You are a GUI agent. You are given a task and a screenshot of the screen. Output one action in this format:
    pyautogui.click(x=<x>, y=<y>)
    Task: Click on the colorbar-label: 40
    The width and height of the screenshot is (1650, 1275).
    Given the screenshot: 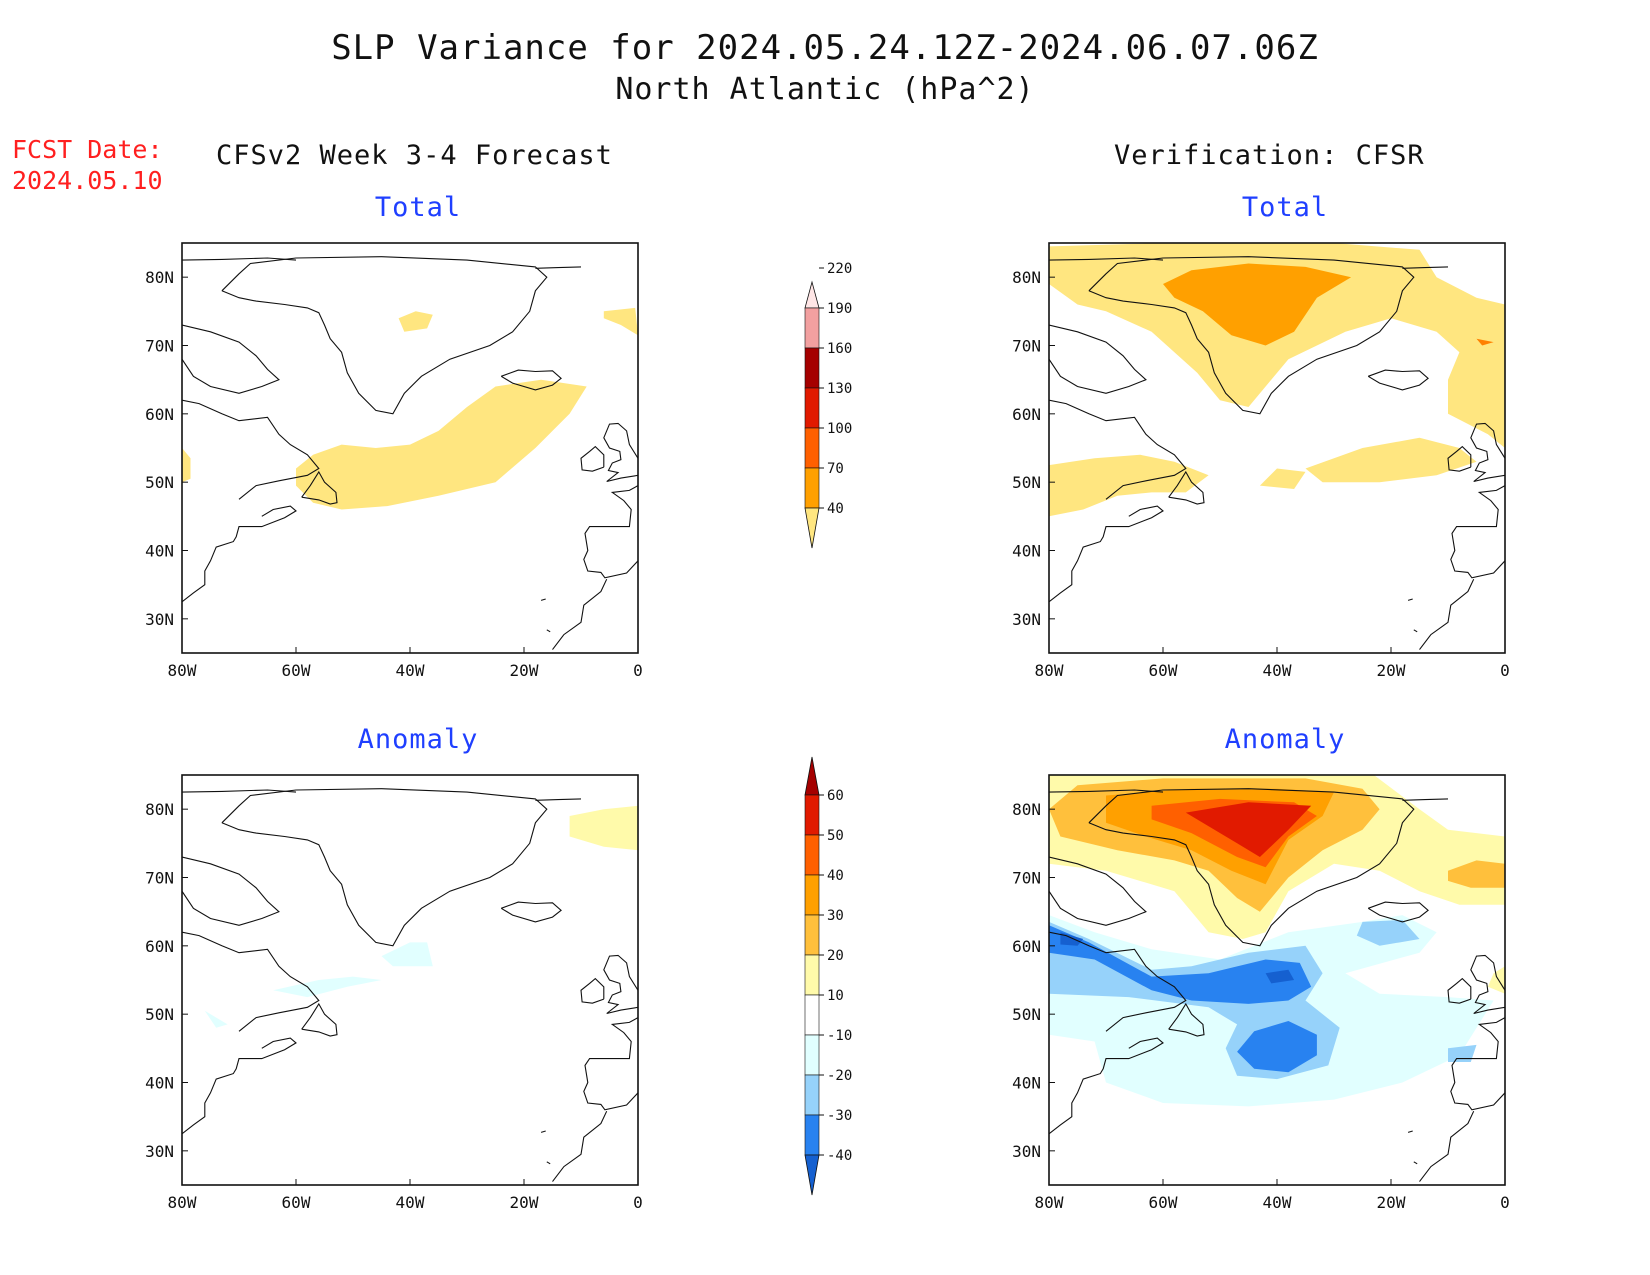 What is the action you would take?
    pyautogui.click(x=835, y=876)
    